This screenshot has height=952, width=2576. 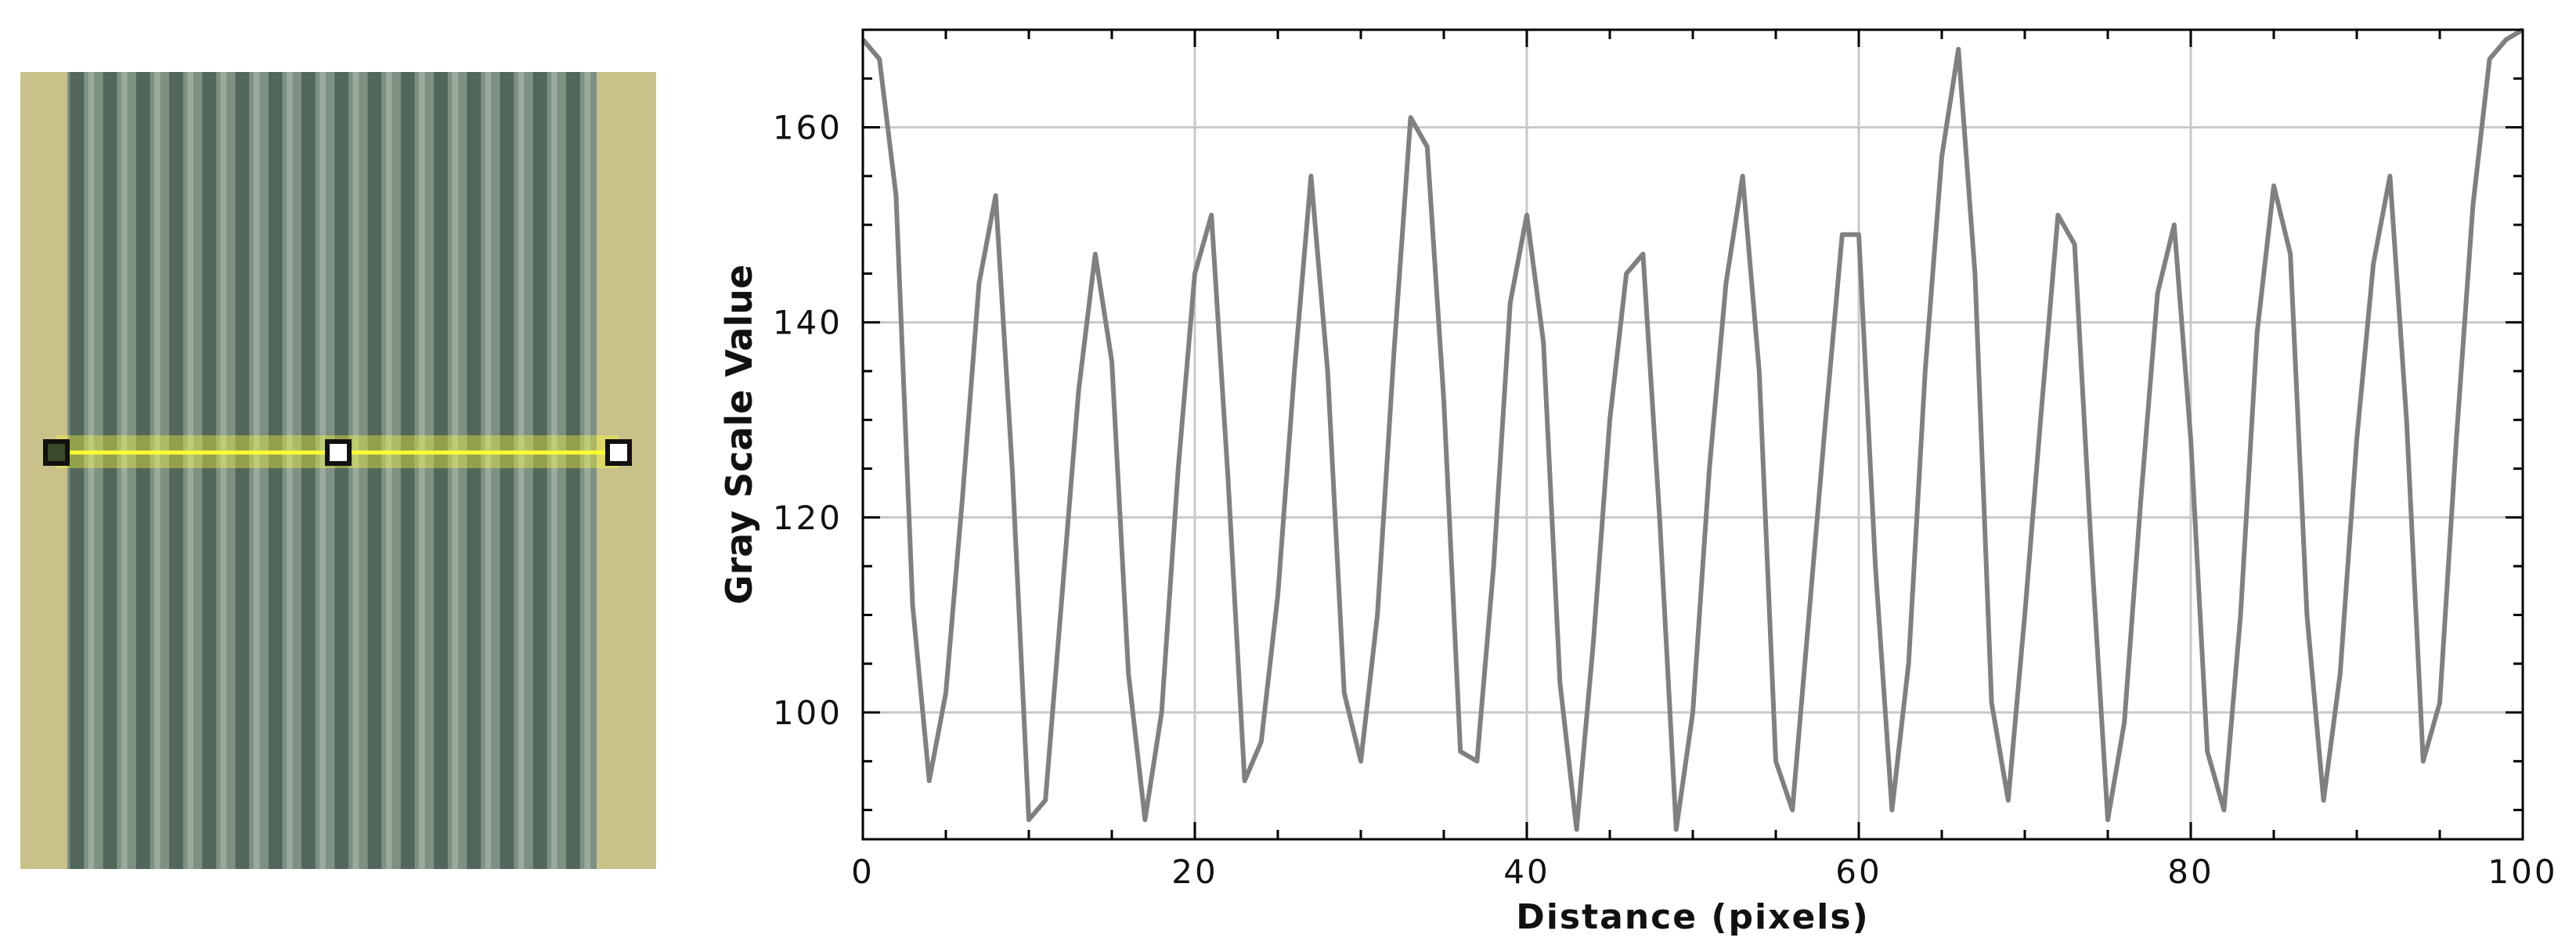 I want to click on x-tick-label: 100, so click(x=2522, y=872).